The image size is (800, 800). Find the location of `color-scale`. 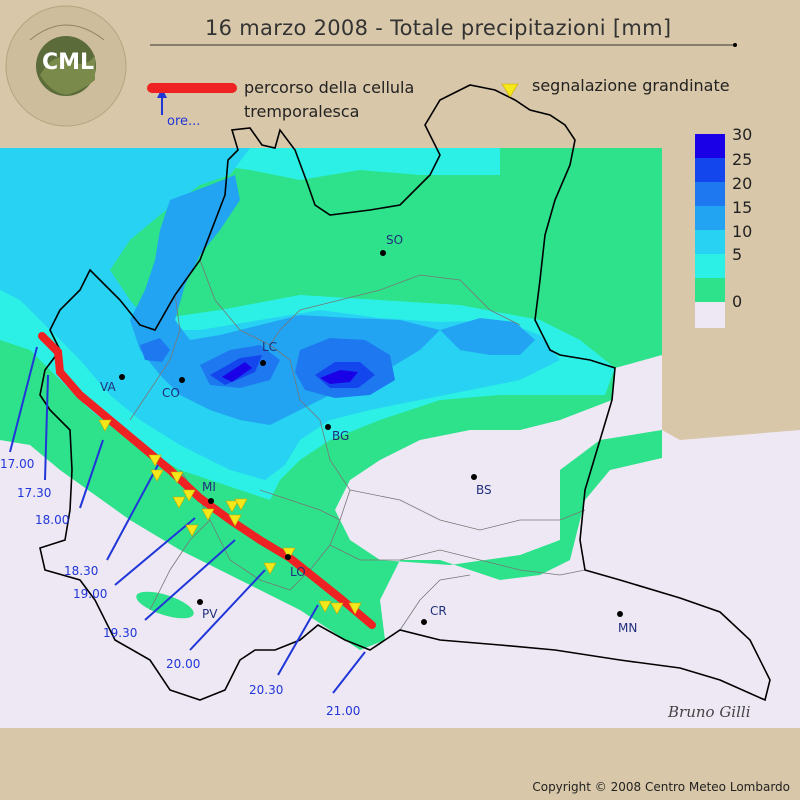

color-scale is located at coordinates (710, 231).